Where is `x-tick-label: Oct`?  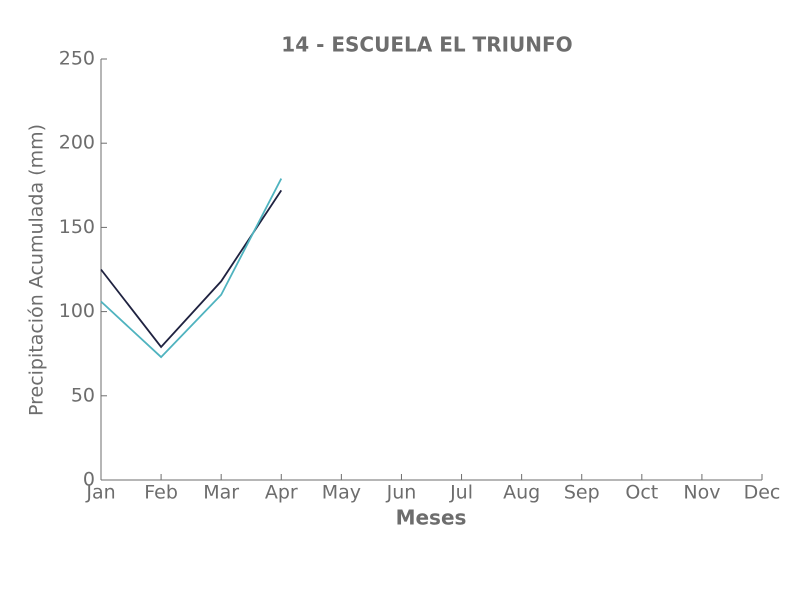 x-tick-label: Oct is located at coordinates (641, 493).